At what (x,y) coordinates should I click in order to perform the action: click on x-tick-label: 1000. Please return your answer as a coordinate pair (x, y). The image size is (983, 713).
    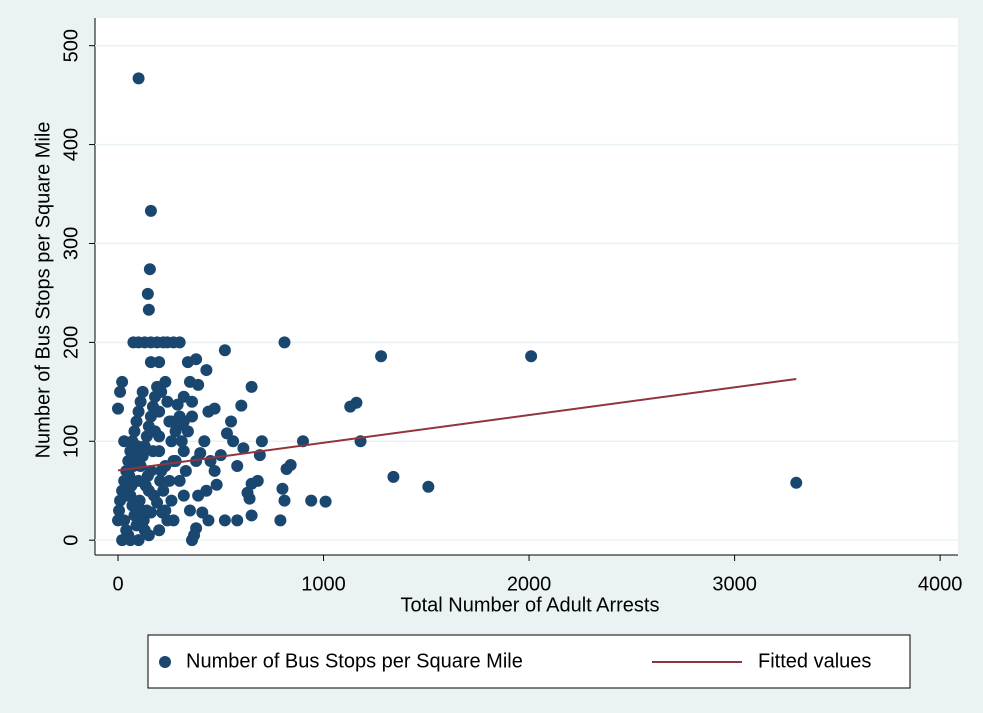
    Looking at the image, I should click on (323, 584).